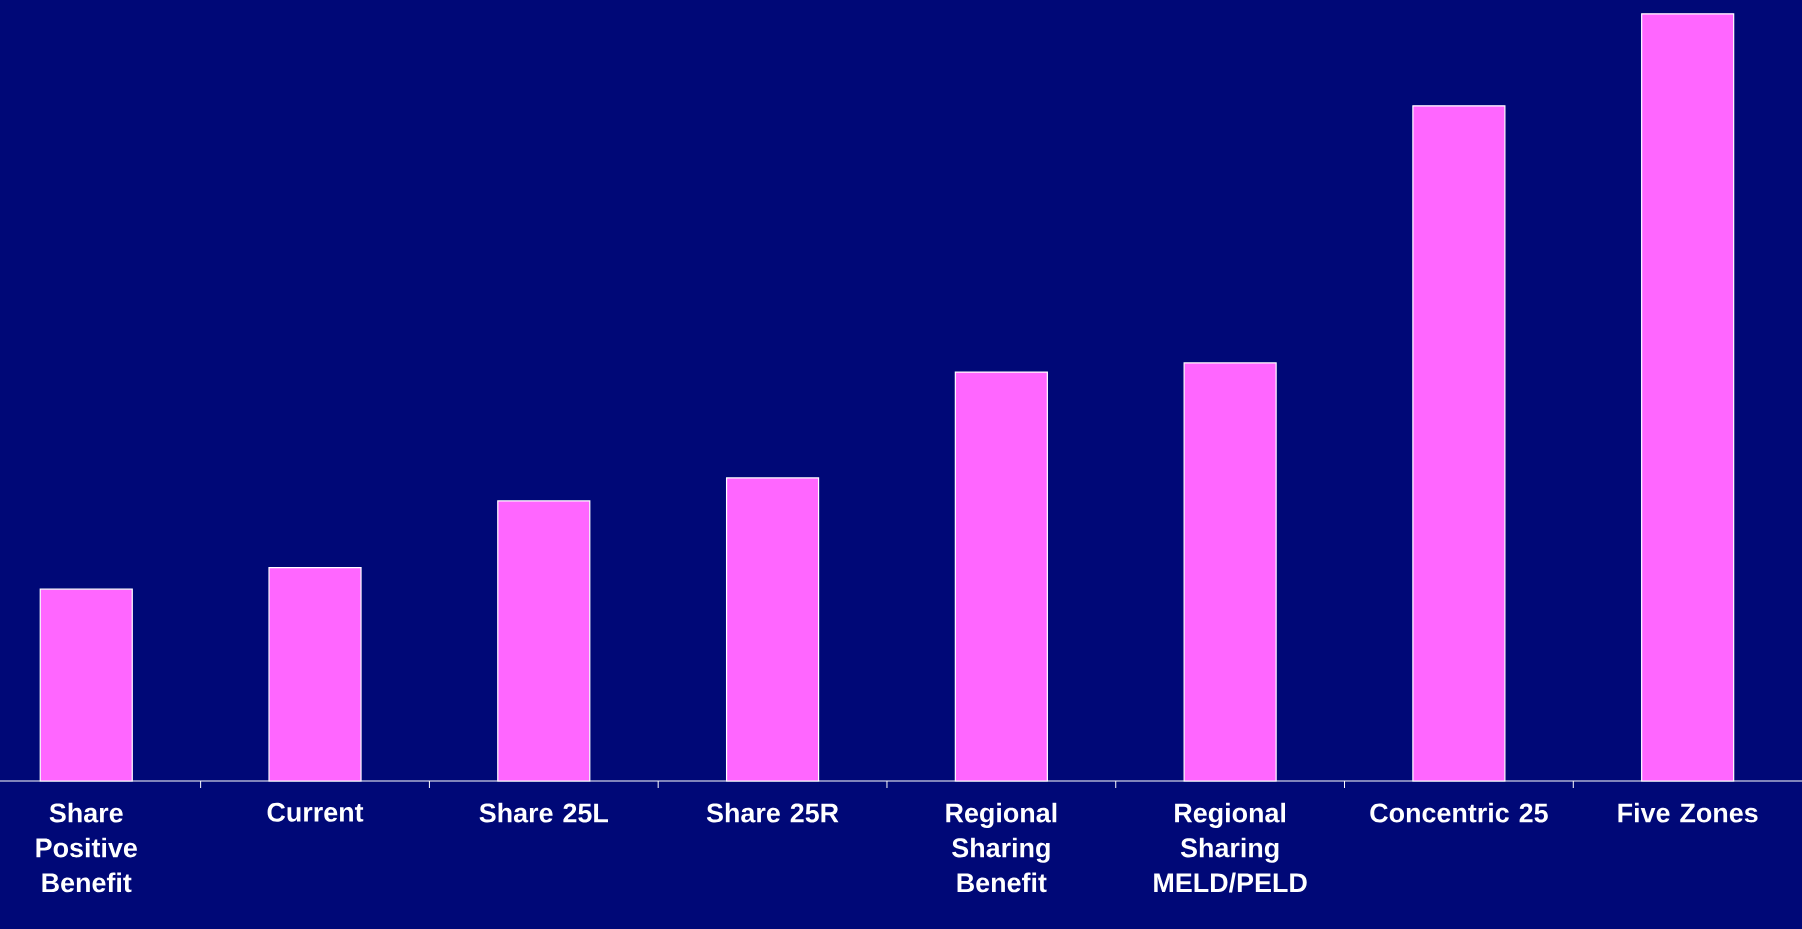 This screenshot has width=1802, height=929. Describe the element at coordinates (772, 812) in the screenshot. I see `x-tick-label: Share 25R` at that location.